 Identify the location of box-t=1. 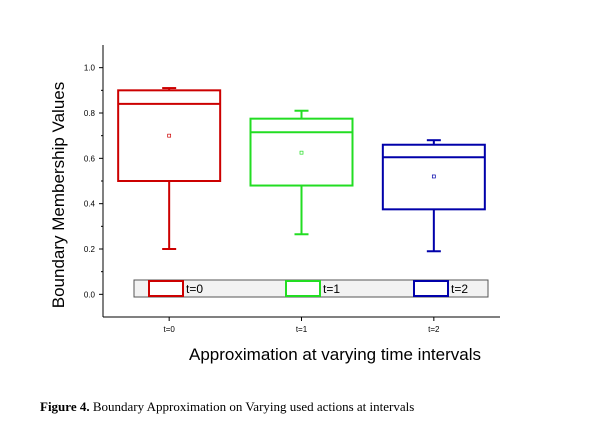
(301, 172).